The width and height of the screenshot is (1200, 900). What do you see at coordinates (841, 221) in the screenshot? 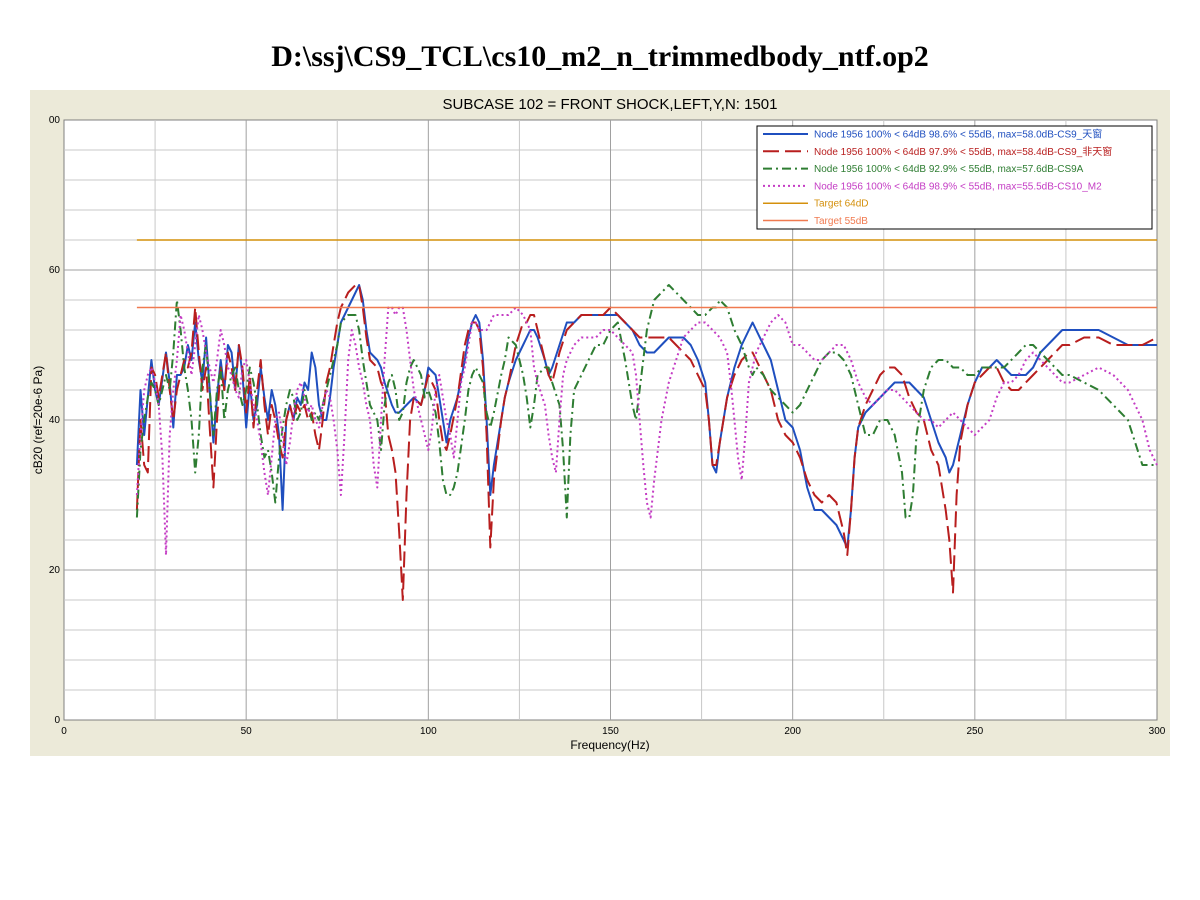
I see `legend-label: Target 55dB` at bounding box center [841, 221].